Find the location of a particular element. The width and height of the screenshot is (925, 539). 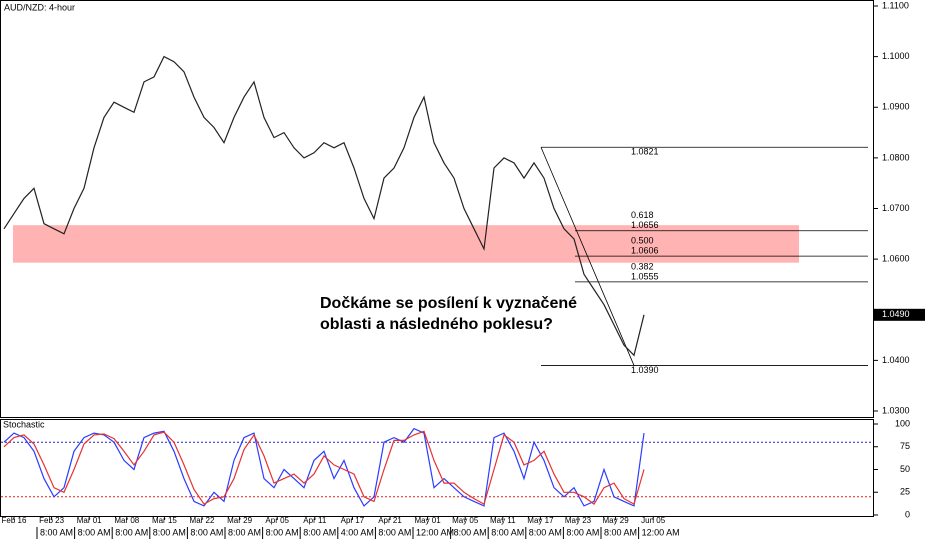

x-tick-label: Apr 05 is located at coordinates (277, 520).